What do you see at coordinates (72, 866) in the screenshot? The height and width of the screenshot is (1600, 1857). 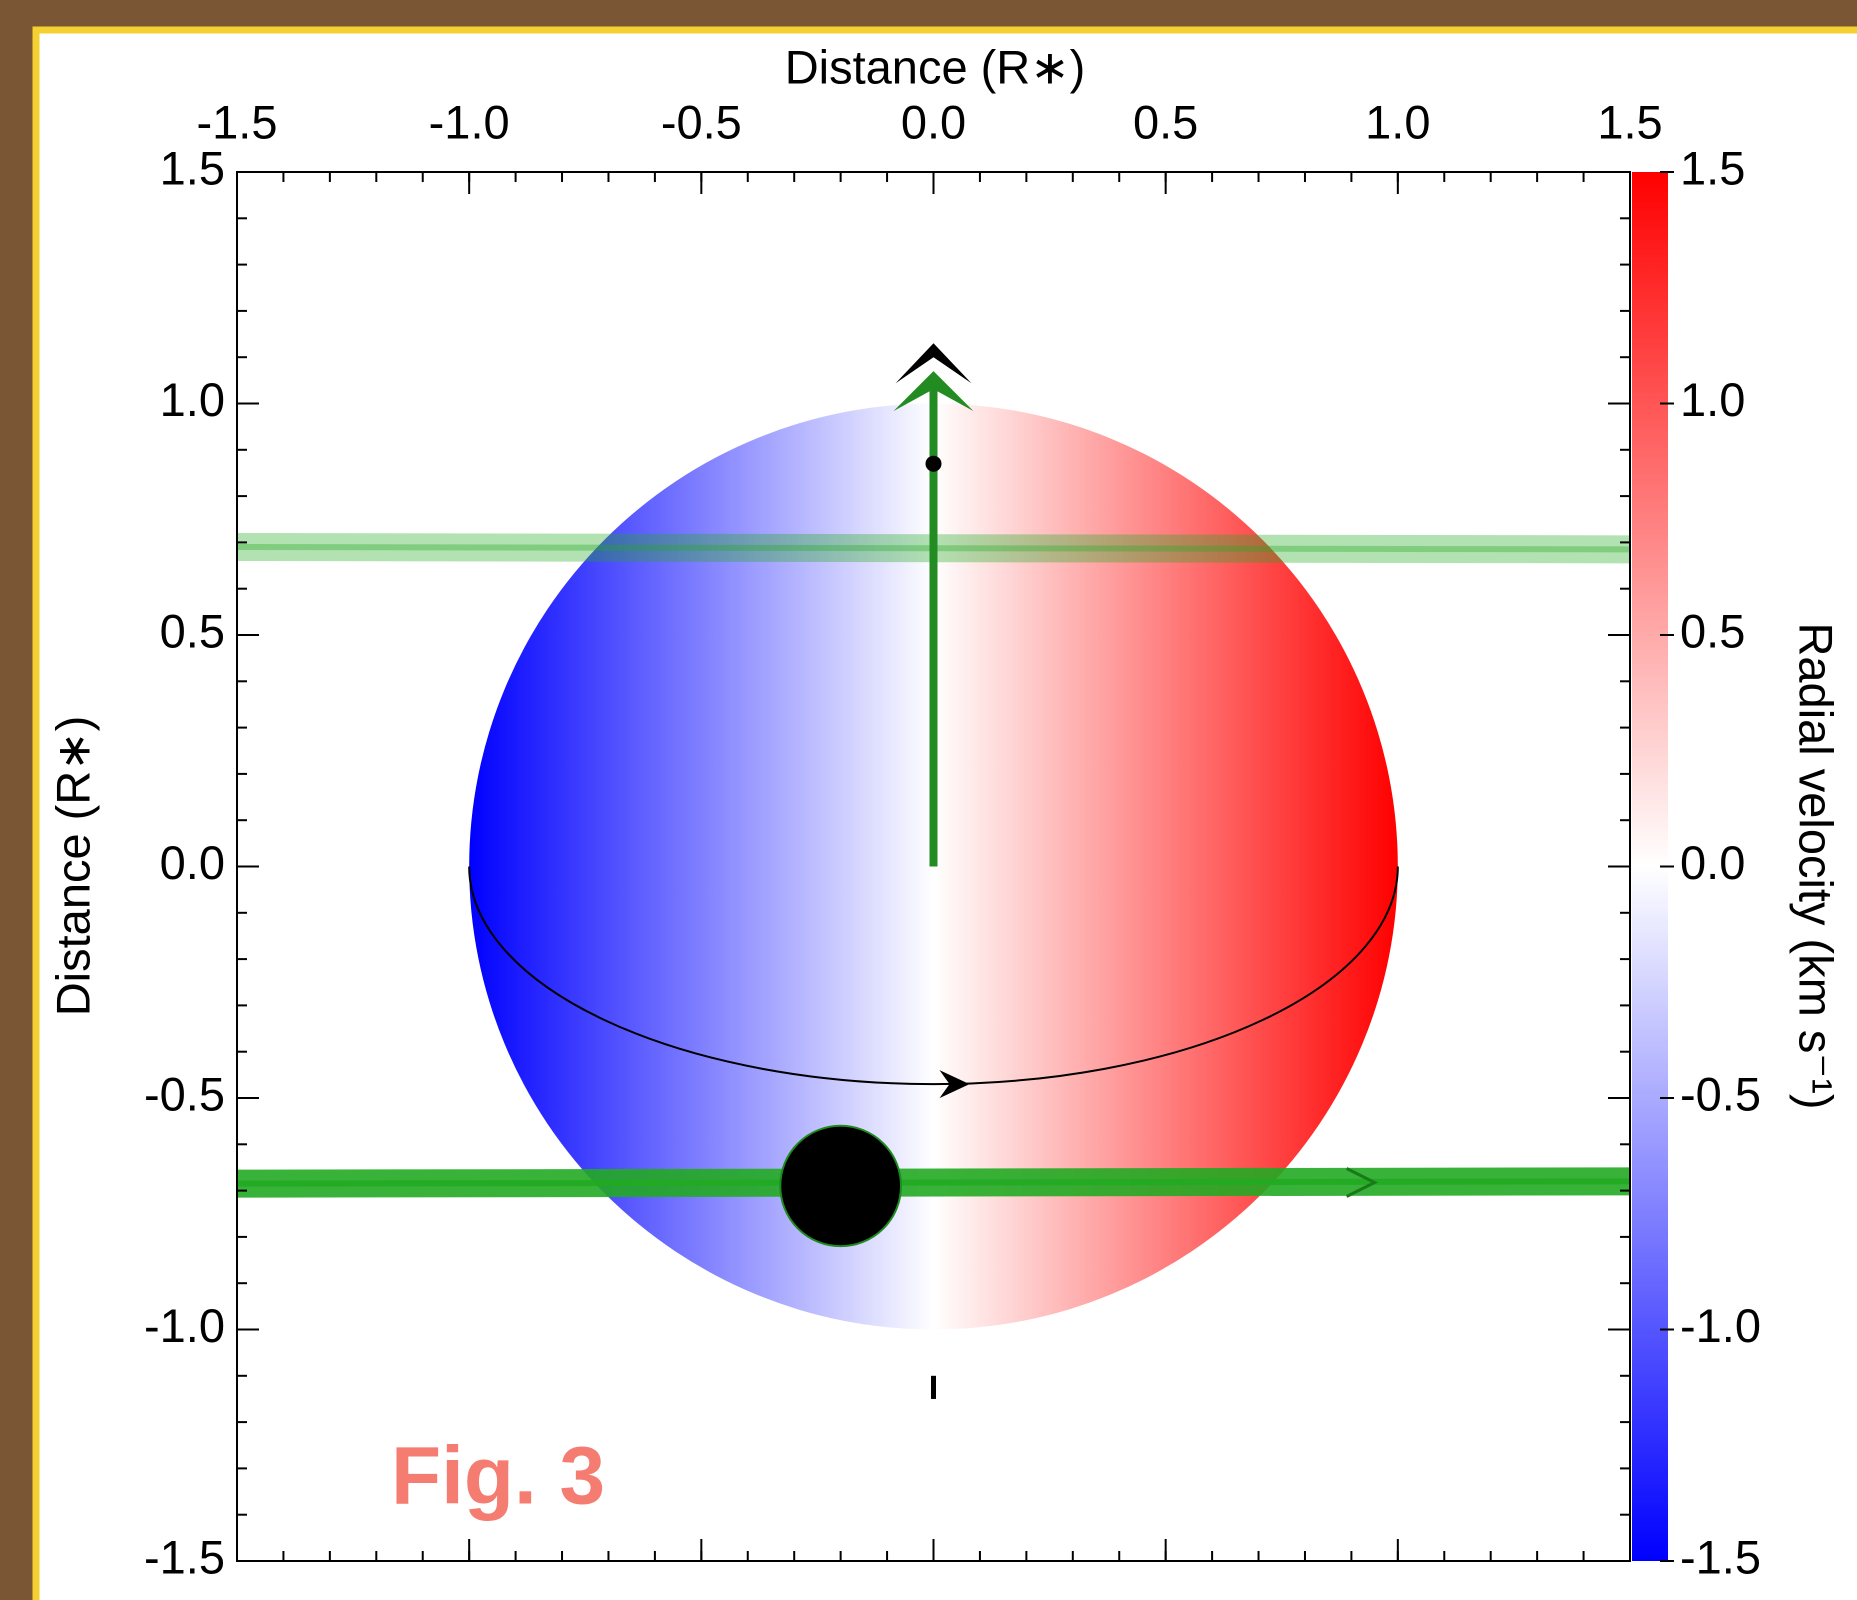 I see `y-axis-label: Distance (R∗)` at bounding box center [72, 866].